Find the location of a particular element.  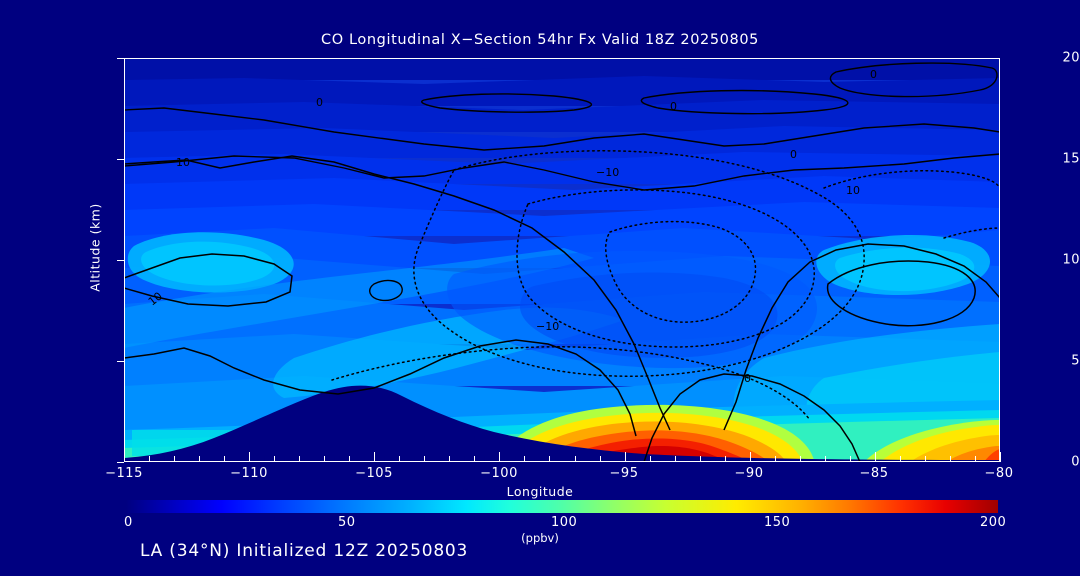

colorbar-tick-label: 0 is located at coordinates (128, 522).